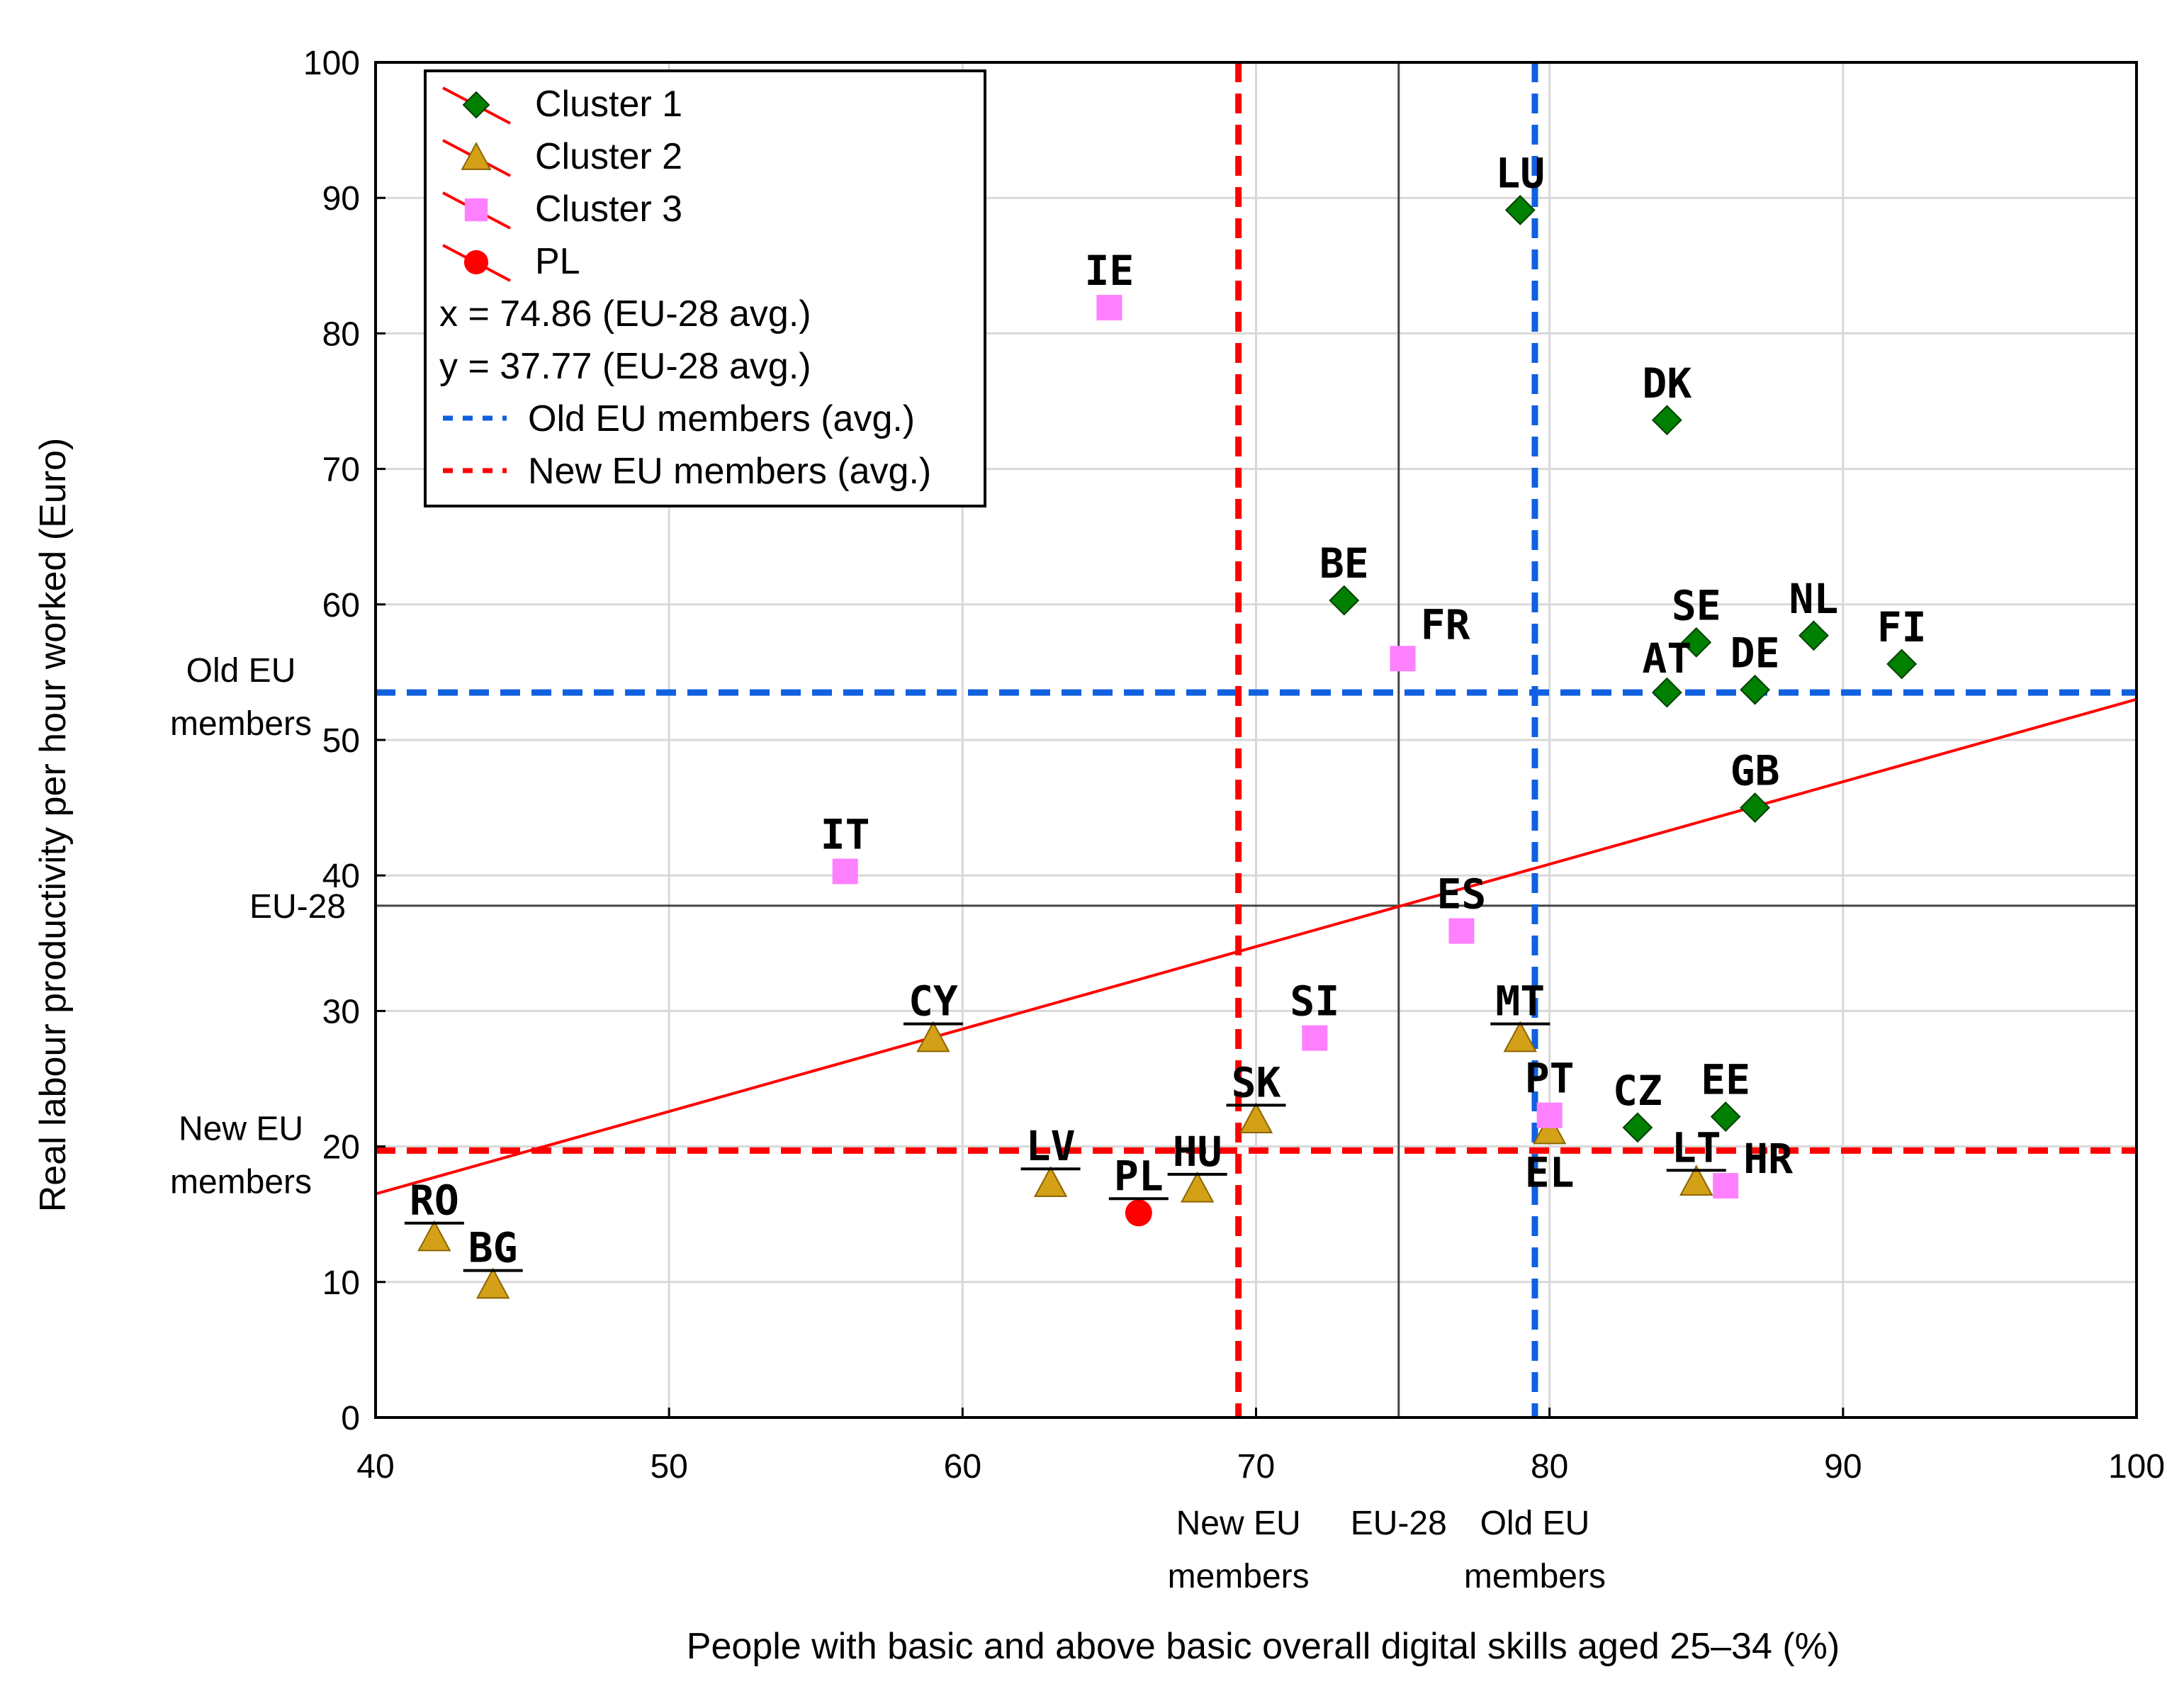 The image size is (2184, 1701). What do you see at coordinates (1198, 1152) in the screenshot?
I see `label-hu: HU` at bounding box center [1198, 1152].